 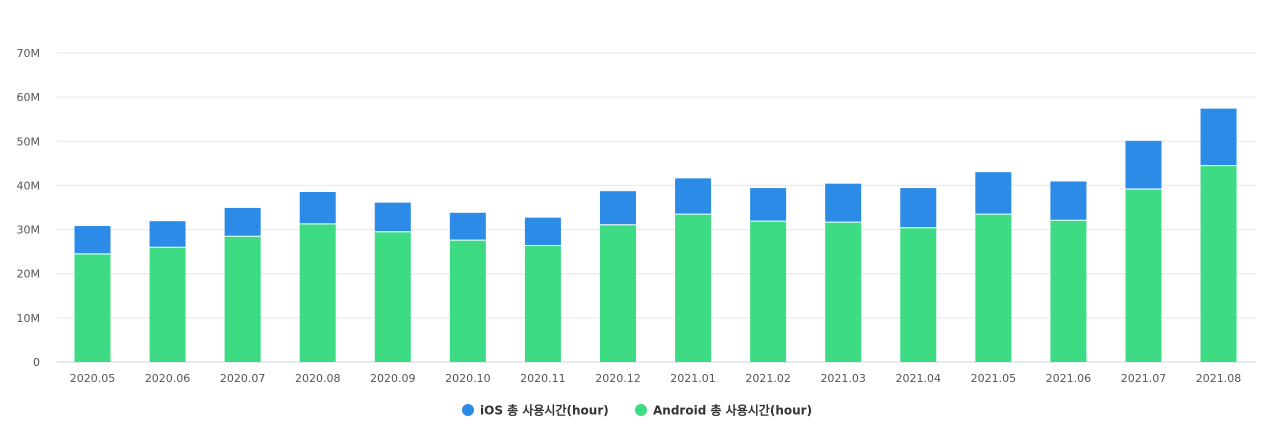 What do you see at coordinates (29, 141) in the screenshot?
I see `y-tick-label: 50M` at bounding box center [29, 141].